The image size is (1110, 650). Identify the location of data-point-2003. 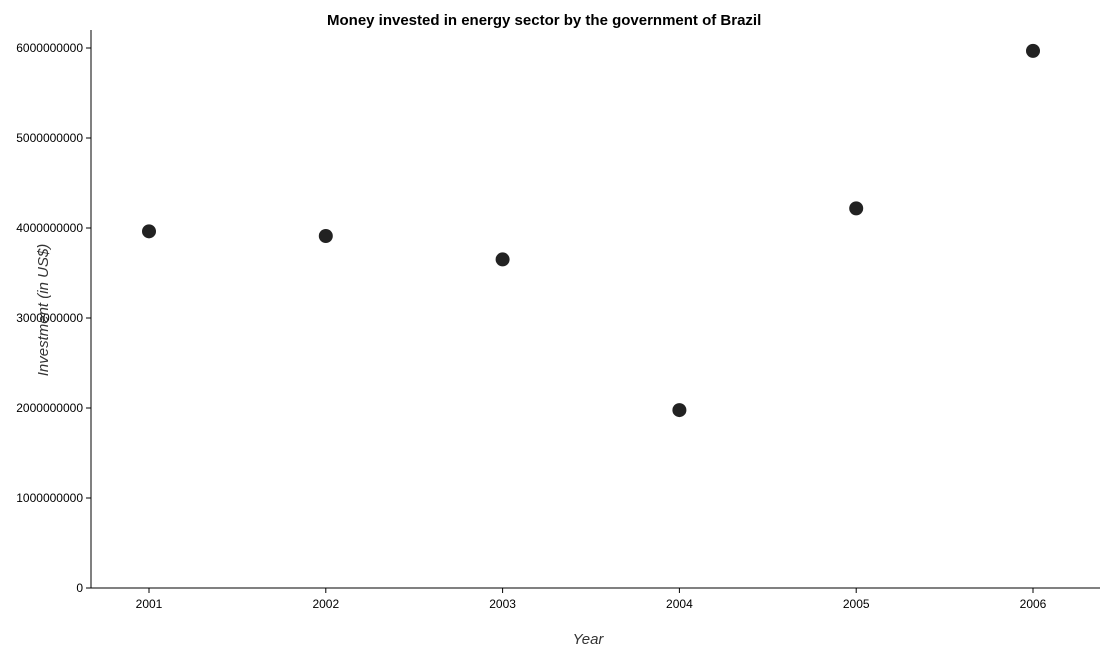
(502, 259).